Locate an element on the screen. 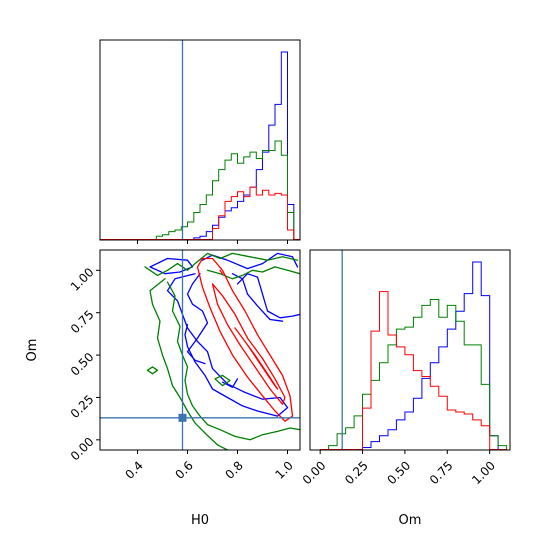 The width and height of the screenshot is (550, 550). x-axis-label-h0: H0 is located at coordinates (200, 520).